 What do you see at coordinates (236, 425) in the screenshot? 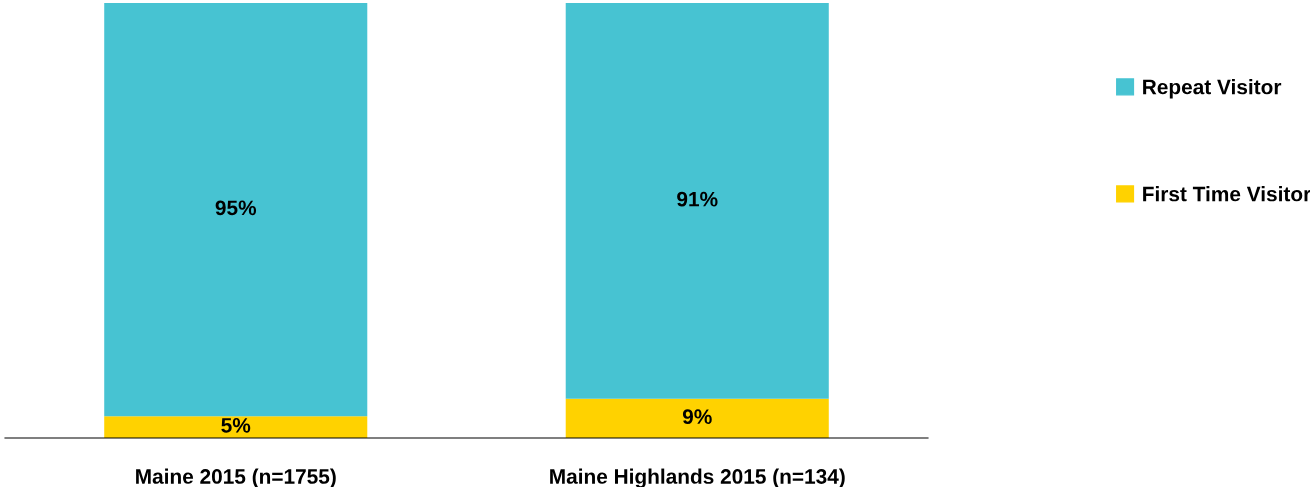
I see `data-label: 5%` at bounding box center [236, 425].